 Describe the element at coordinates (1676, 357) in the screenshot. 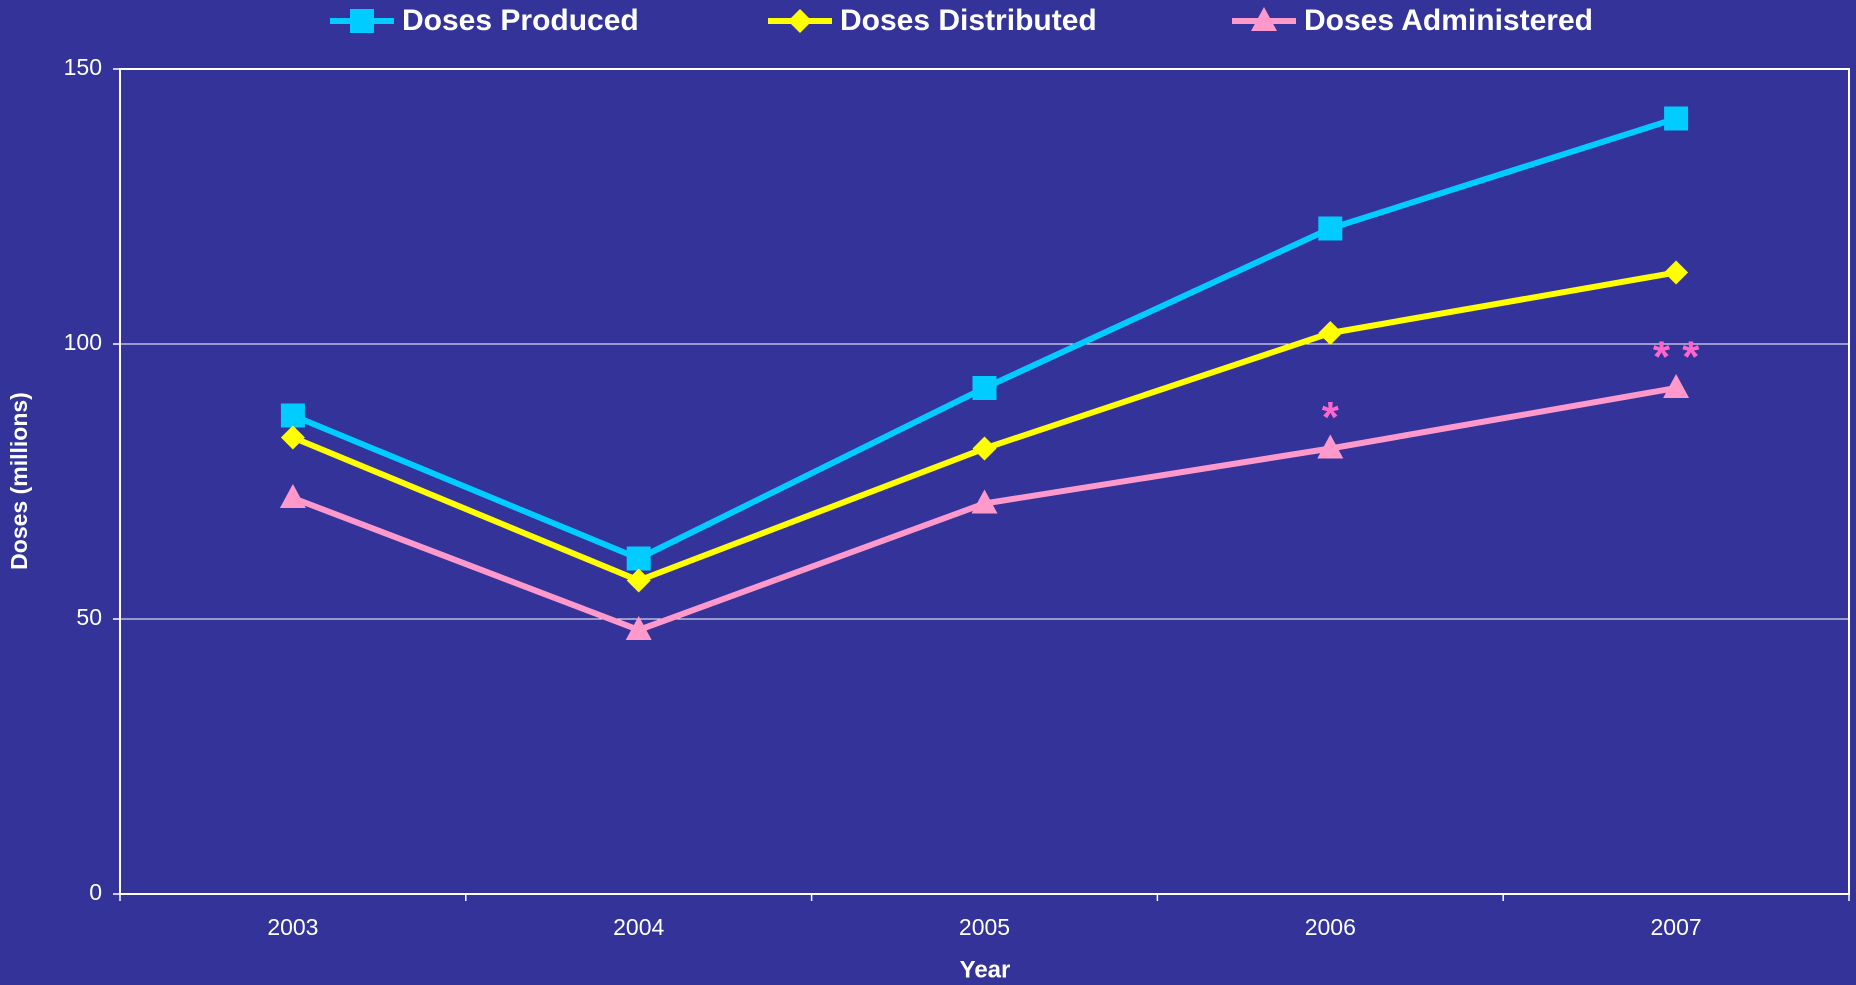

I see `annotation: * *` at that location.